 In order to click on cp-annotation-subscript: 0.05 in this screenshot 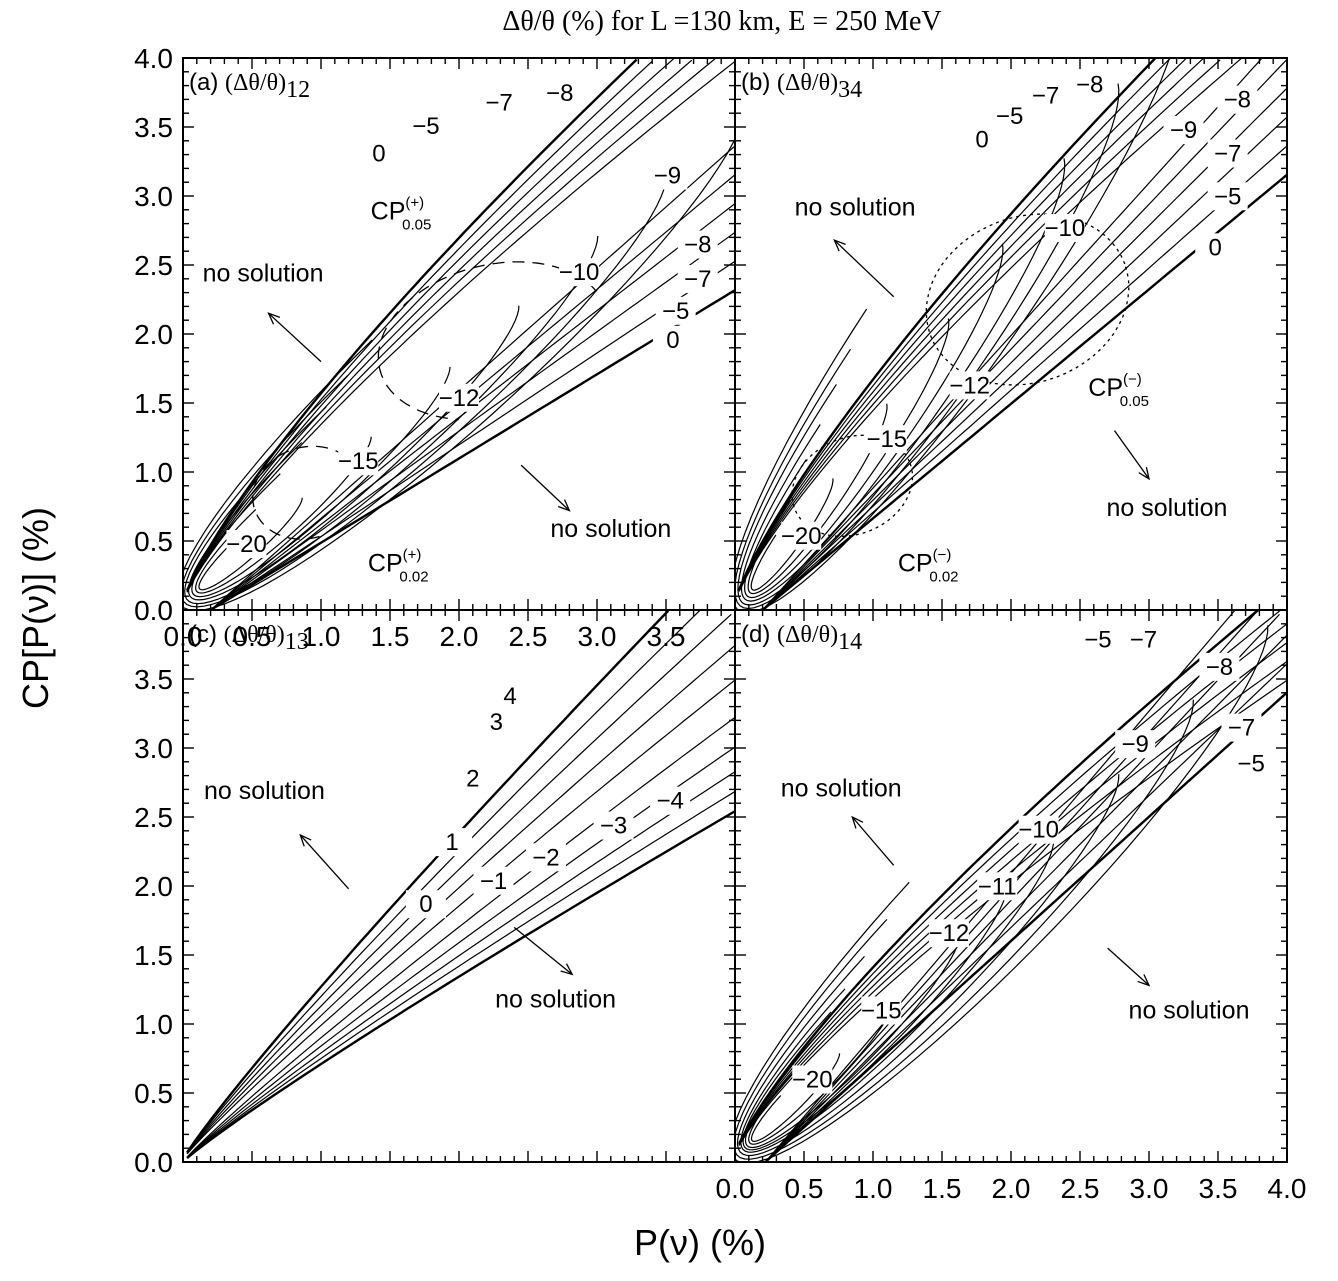, I will do `click(1134, 401)`.